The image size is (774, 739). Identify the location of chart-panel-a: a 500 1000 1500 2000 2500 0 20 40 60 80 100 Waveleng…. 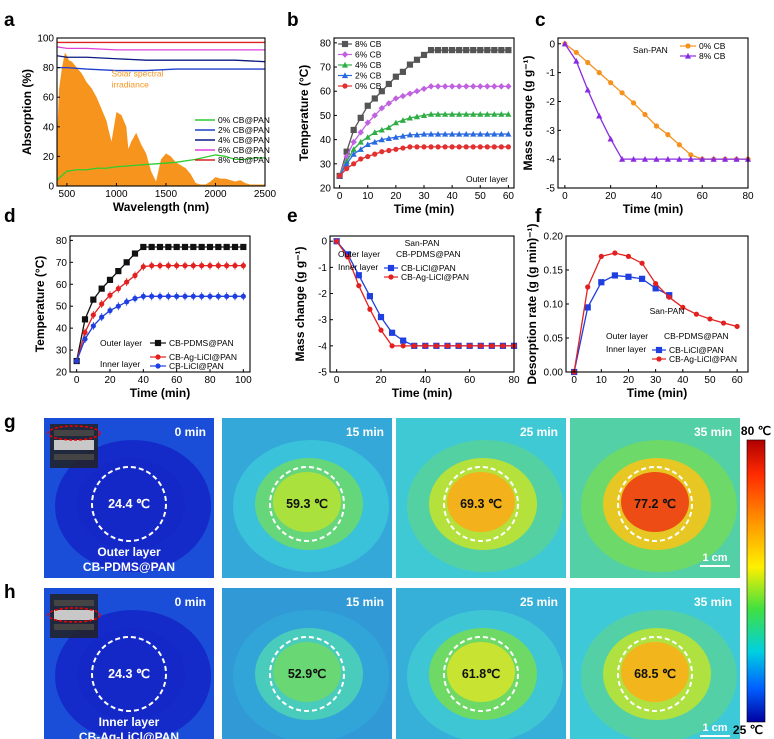
(140, 112).